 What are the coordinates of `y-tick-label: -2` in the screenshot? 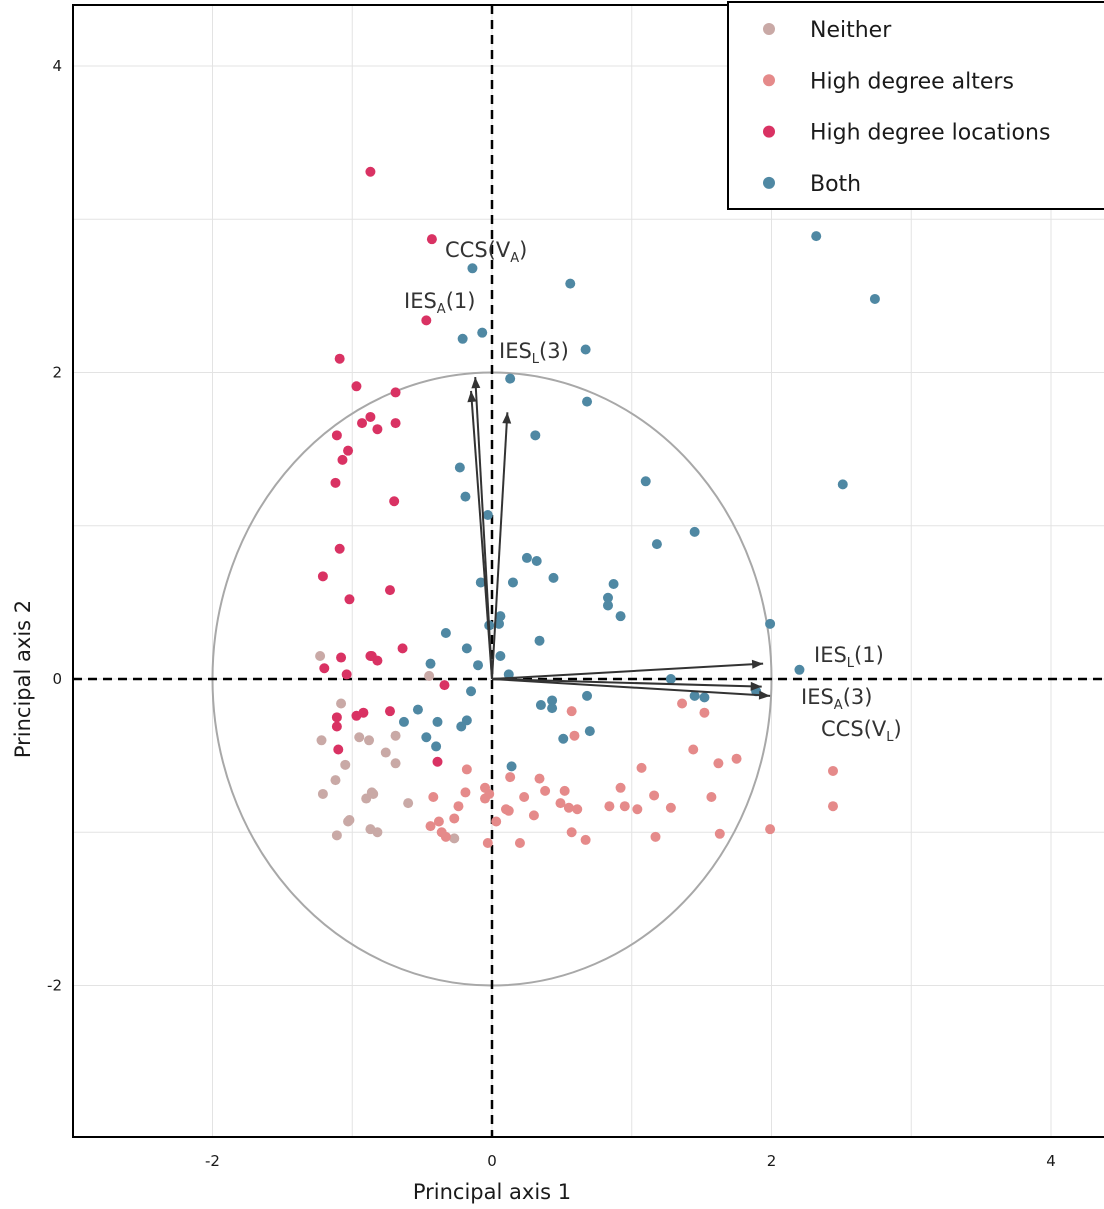 It's located at (54, 986).